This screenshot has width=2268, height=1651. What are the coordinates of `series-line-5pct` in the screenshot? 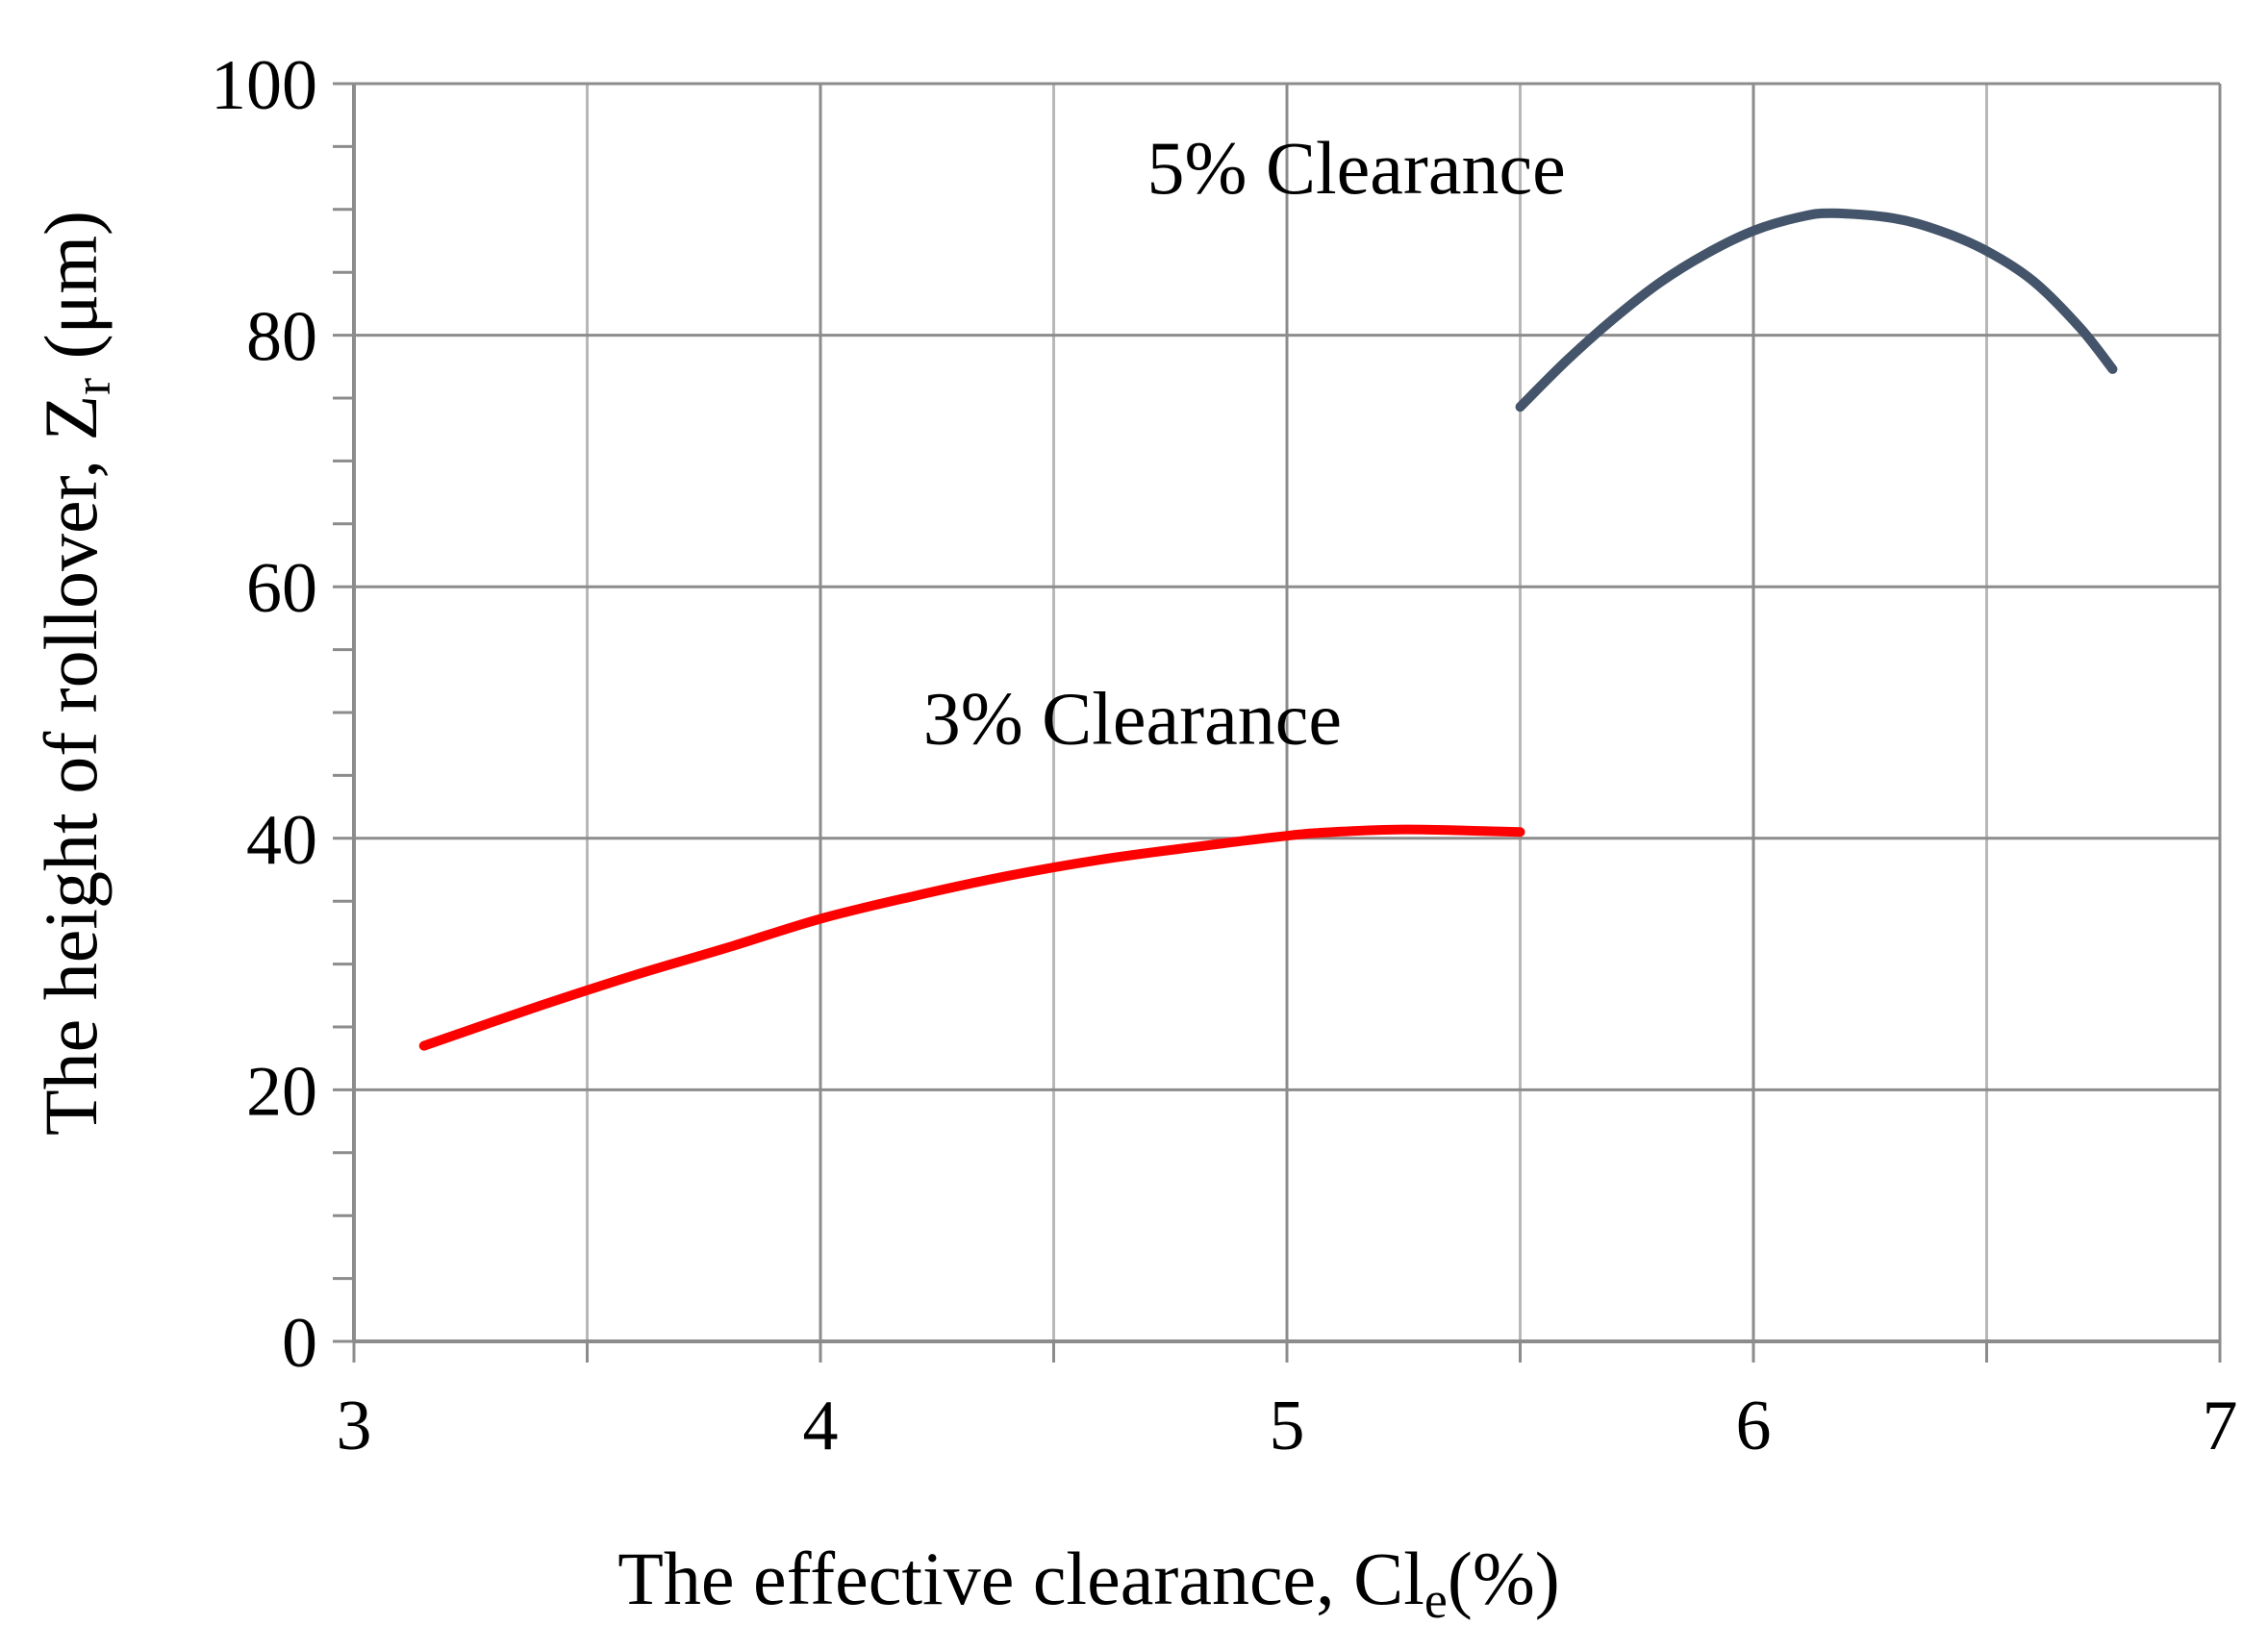 It's located at (1817, 311).